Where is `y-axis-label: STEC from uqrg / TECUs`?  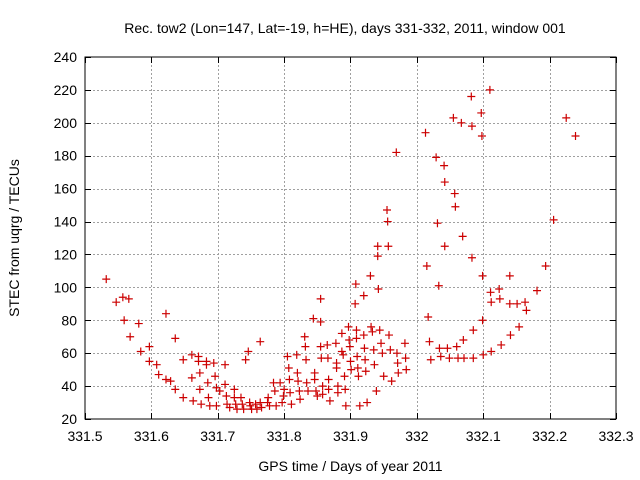
y-axis-label: STEC from uqrg / TECUs is located at coordinates (14, 238).